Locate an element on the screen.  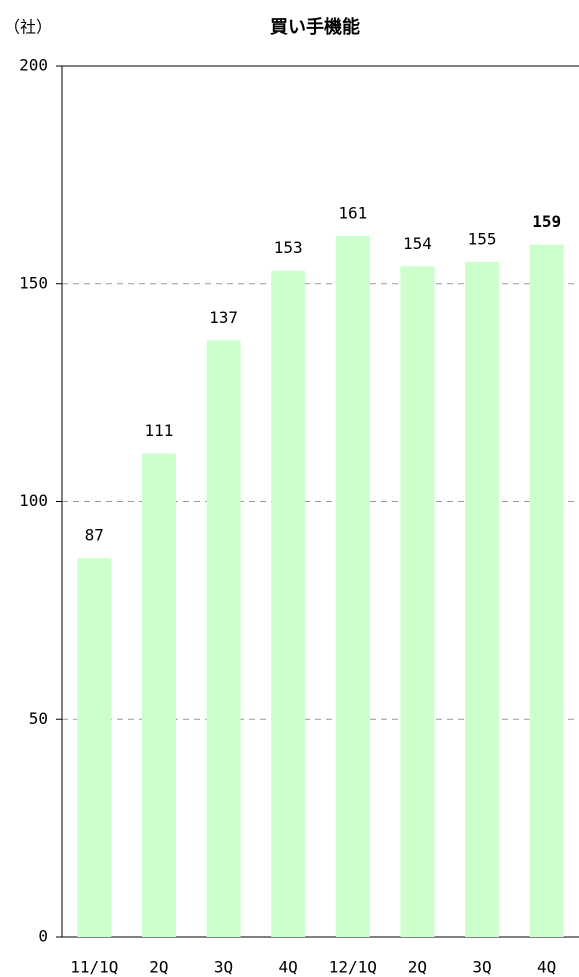
value-label: 161 is located at coordinates (352, 212).